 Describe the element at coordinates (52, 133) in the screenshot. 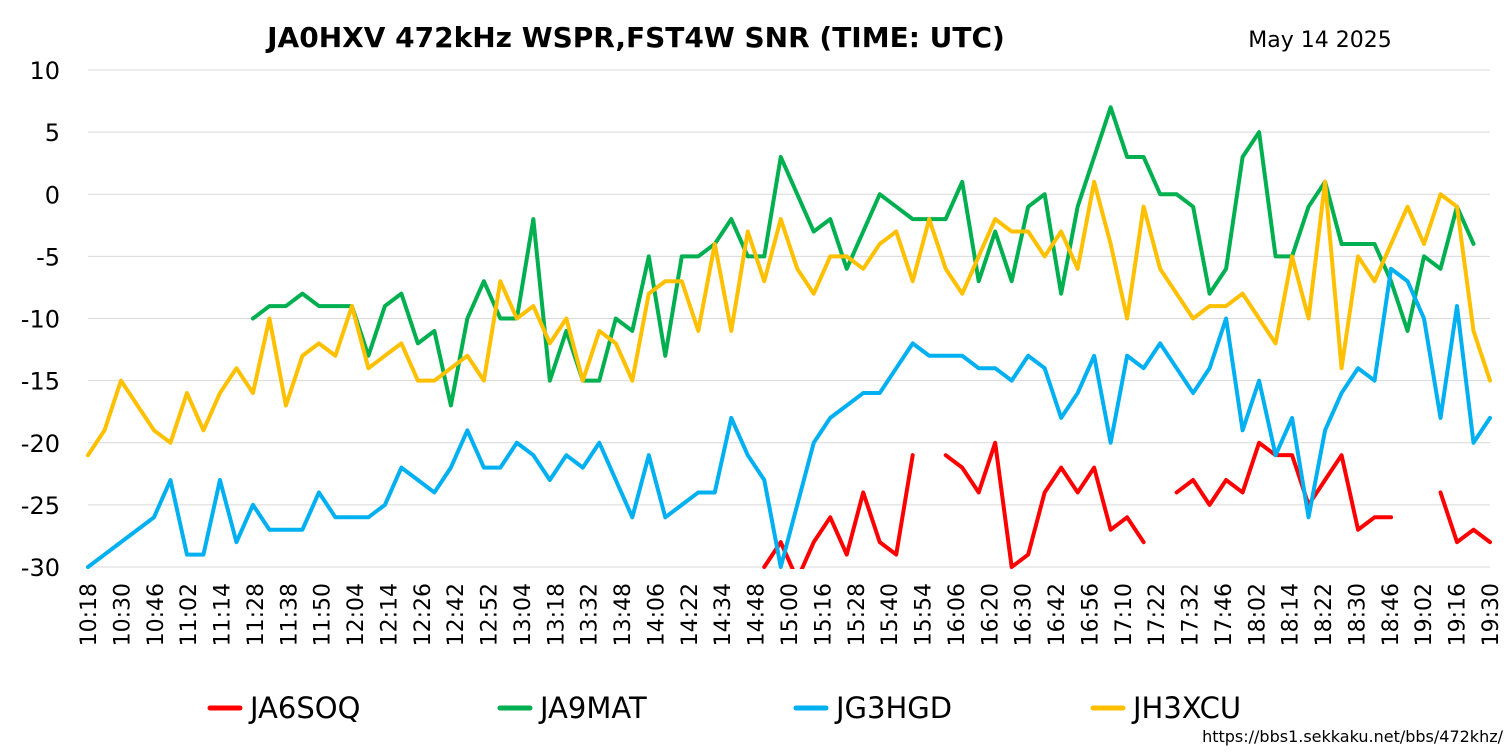

I see `y-tick-label: 5` at that location.